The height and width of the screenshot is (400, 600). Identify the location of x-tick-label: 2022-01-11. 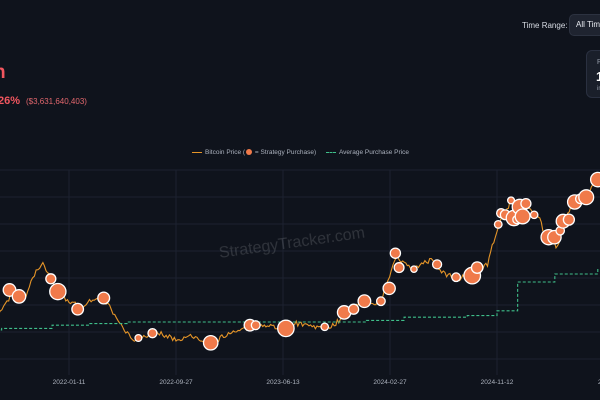
(69, 382).